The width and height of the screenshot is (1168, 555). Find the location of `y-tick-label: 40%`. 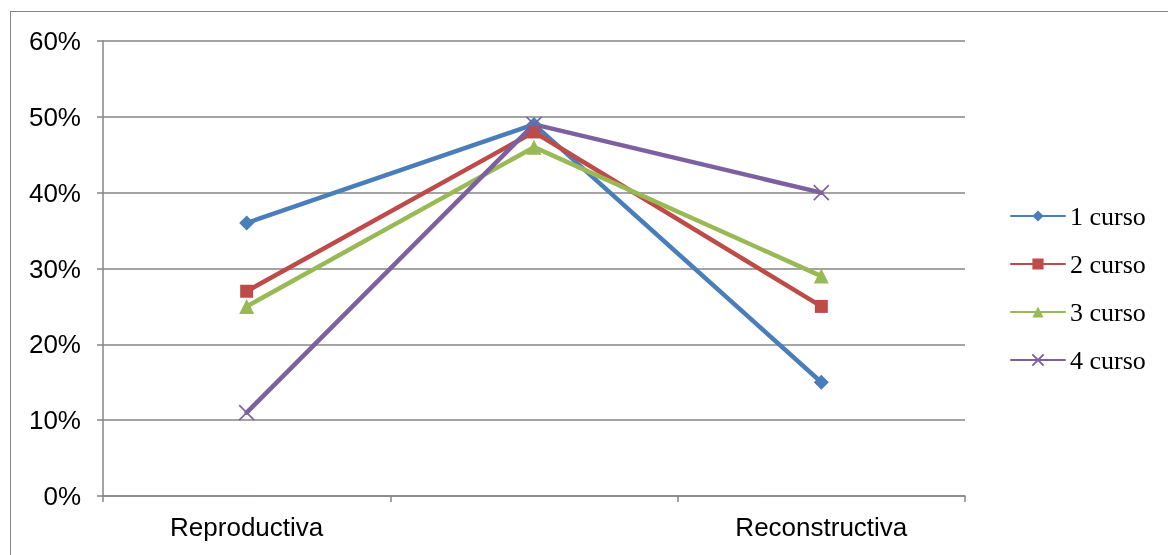

y-tick-label: 40% is located at coordinates (54, 192).